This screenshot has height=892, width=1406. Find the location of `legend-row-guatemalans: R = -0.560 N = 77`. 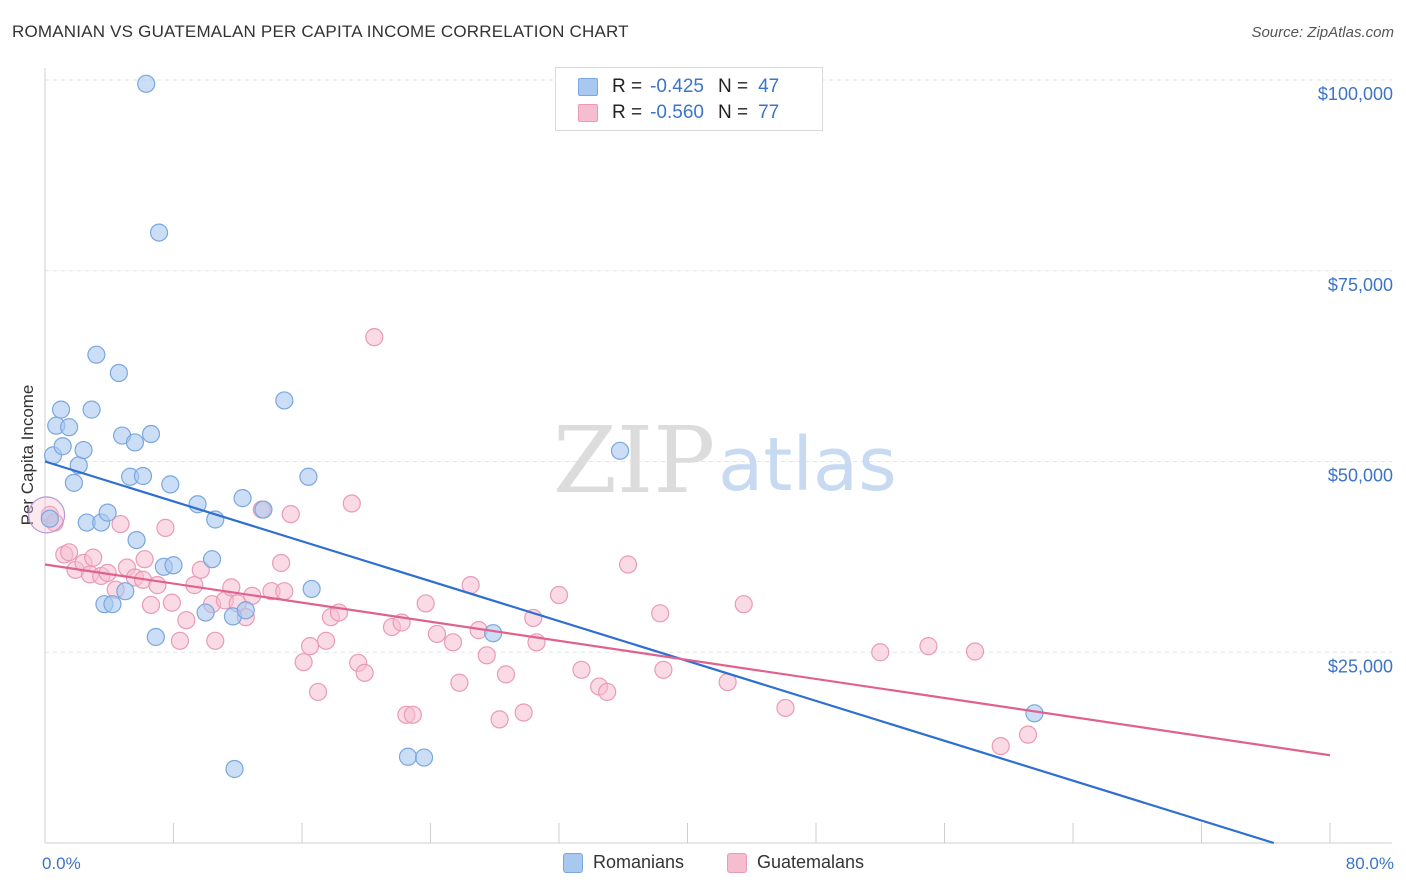

legend-row-guatemalans: R = -0.560 N = 77 is located at coordinates (678, 113).